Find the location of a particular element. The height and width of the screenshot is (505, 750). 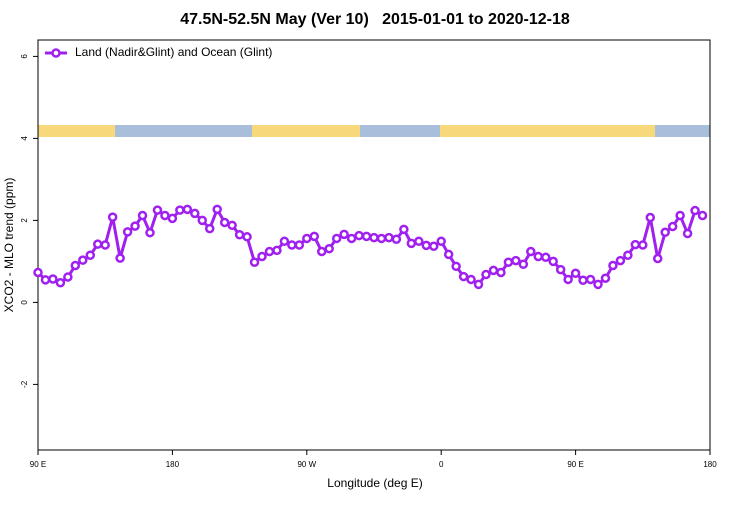

x-tick-label: 90 E is located at coordinates (575, 464).